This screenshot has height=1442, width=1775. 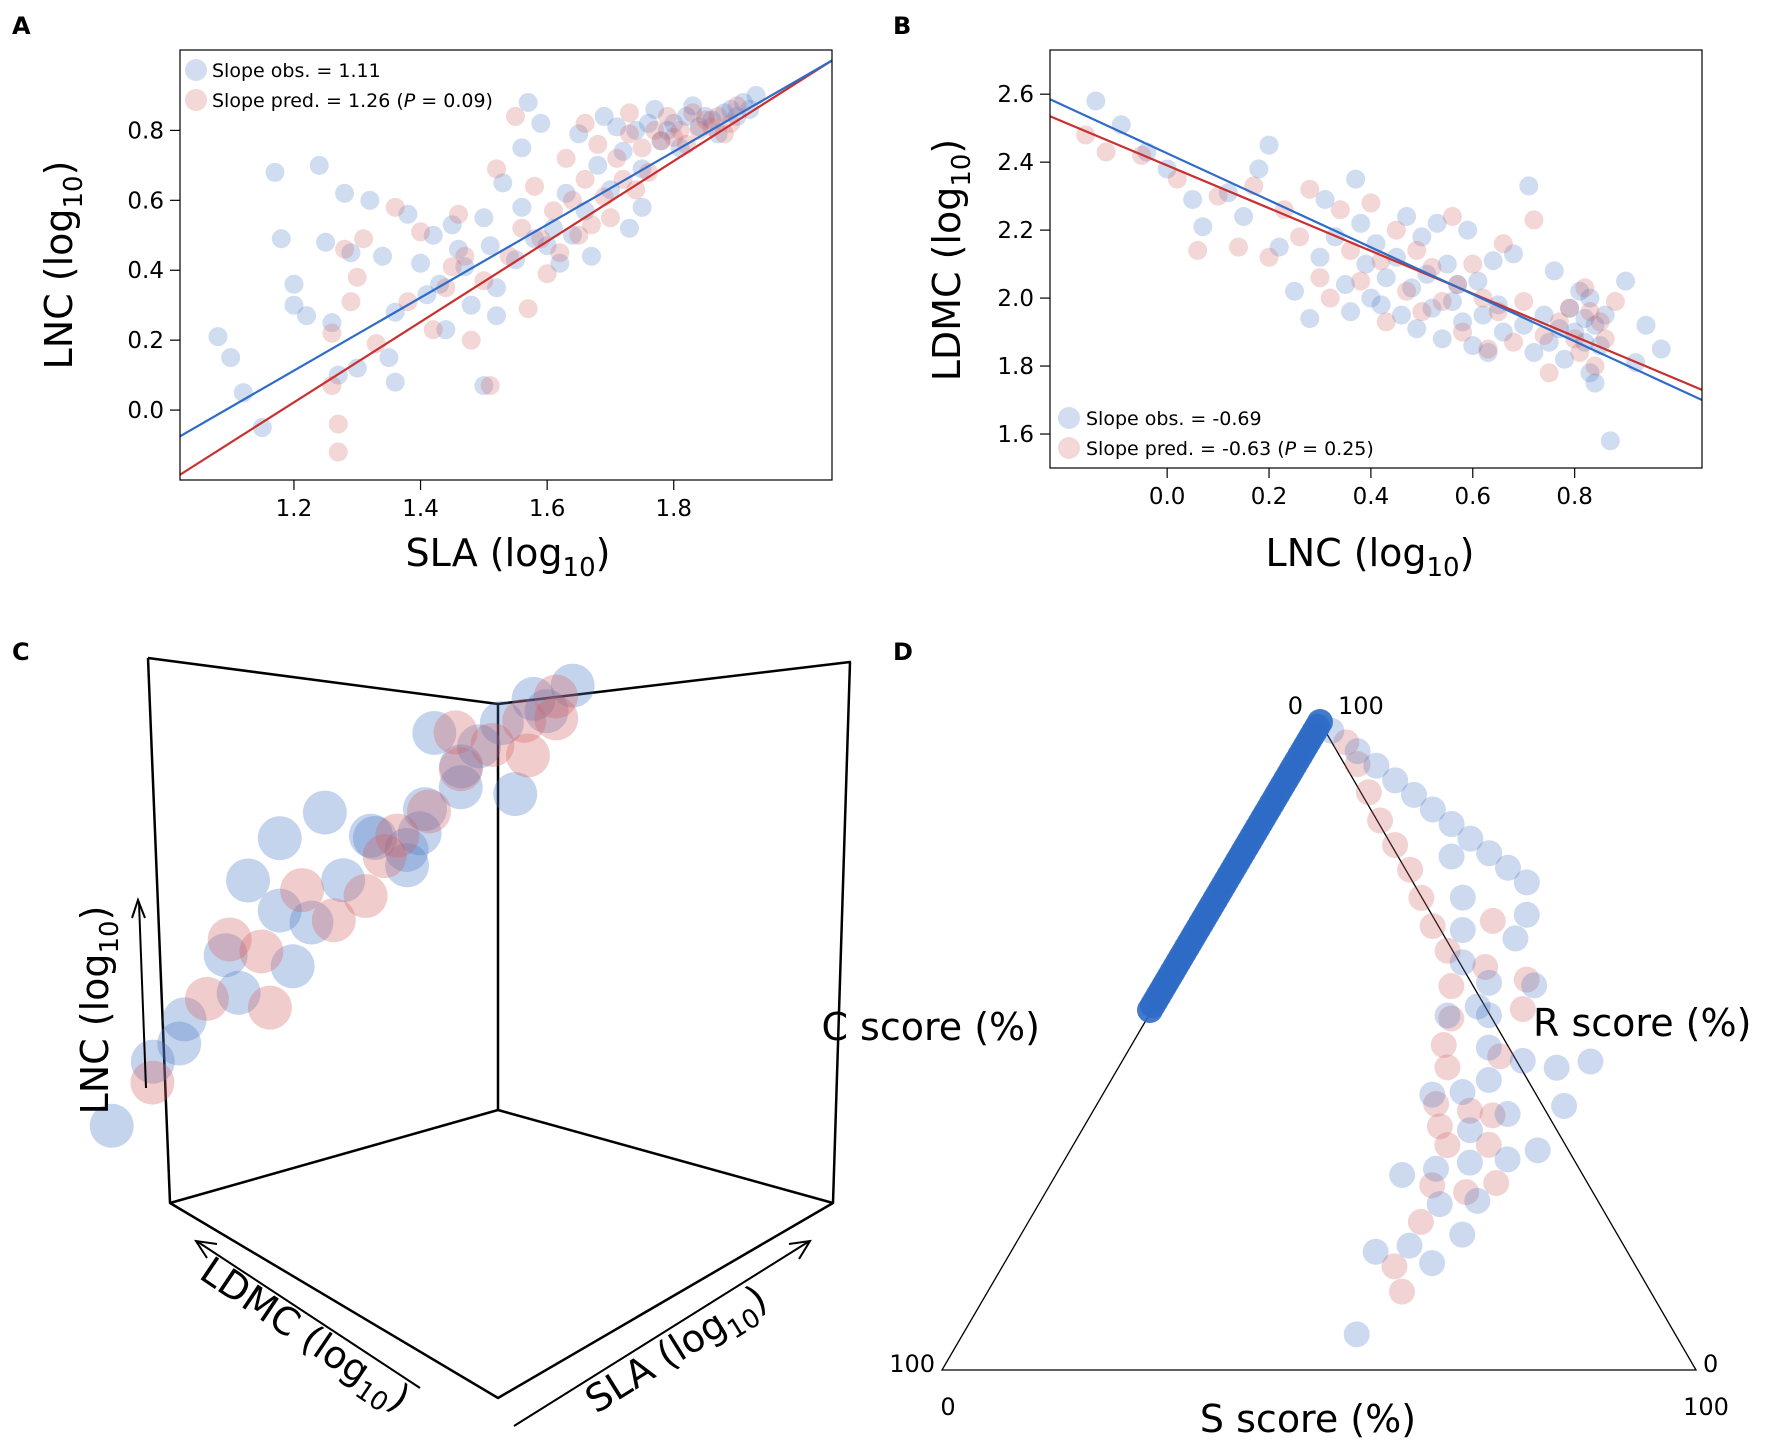 I want to click on panel-c-lnc-axis-title: LNC (log10), so click(x=99, y=1010).